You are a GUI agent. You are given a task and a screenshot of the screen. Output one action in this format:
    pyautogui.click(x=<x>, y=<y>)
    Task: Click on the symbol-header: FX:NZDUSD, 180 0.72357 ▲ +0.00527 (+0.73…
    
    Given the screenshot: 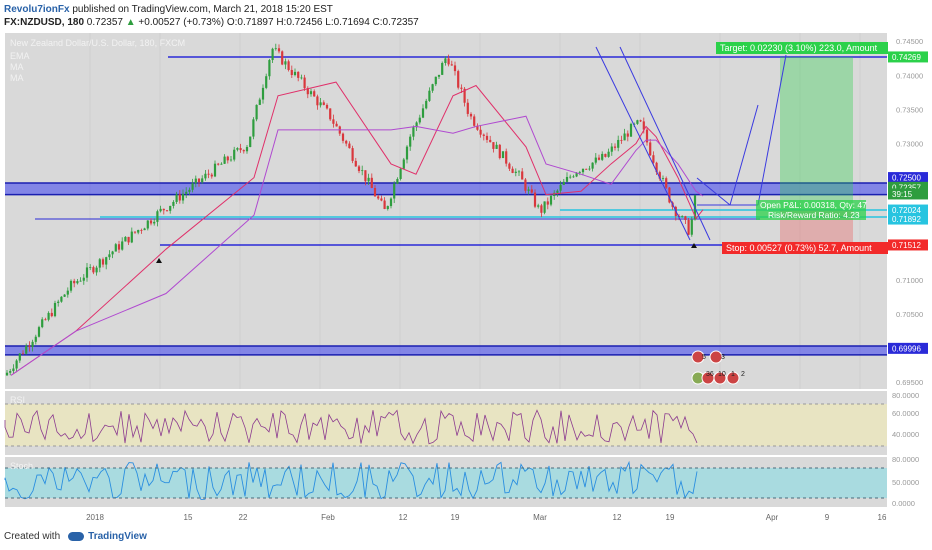 What is the action you would take?
    pyautogui.click(x=211, y=22)
    